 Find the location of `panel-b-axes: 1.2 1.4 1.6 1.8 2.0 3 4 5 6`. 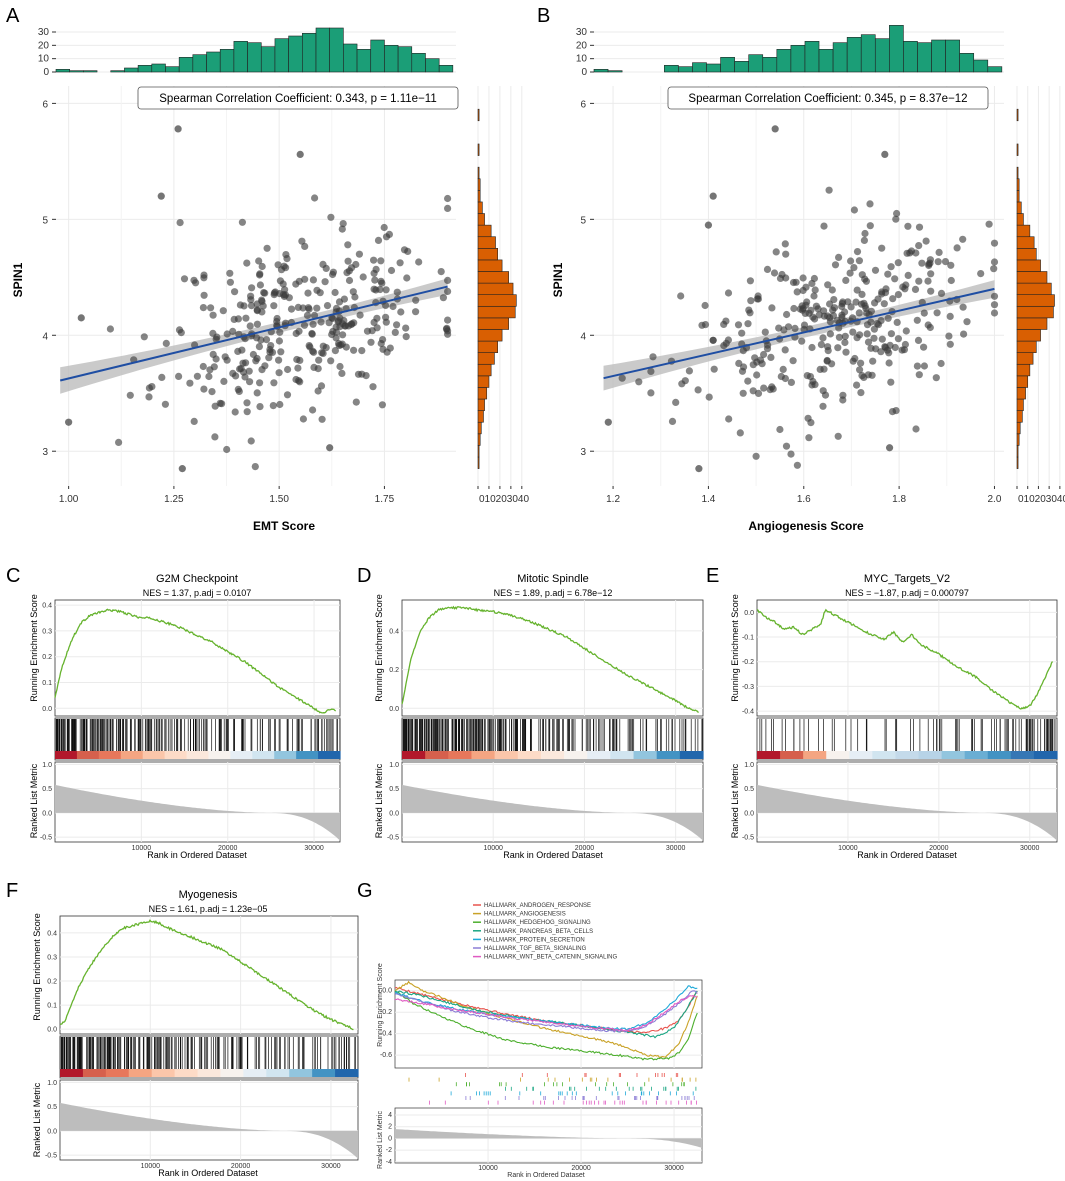

panel-b-axes: 1.2 1.4 1.6 1.8 2.0 3 4 5 6 is located at coordinates (790, 302).